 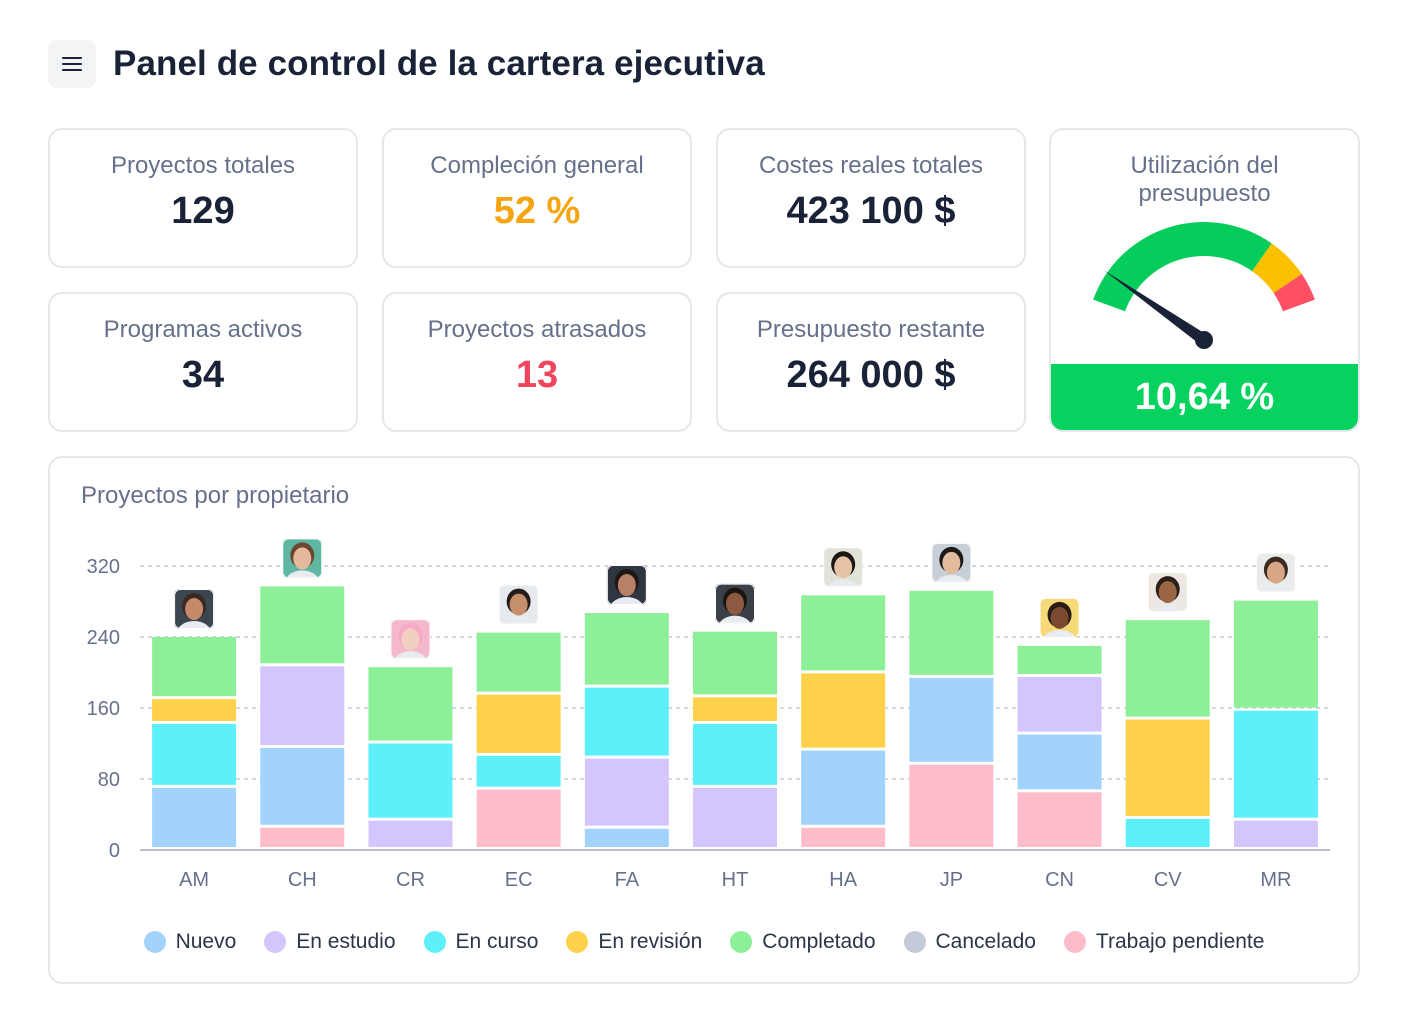 What do you see at coordinates (871, 375) in the screenshot?
I see `kpi-value: 264 000 $` at bounding box center [871, 375].